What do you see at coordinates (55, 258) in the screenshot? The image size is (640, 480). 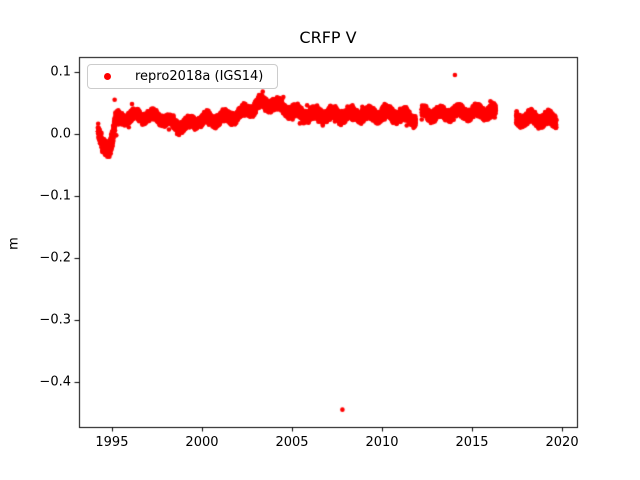 I see `y-tick-label: −0.2` at bounding box center [55, 258].